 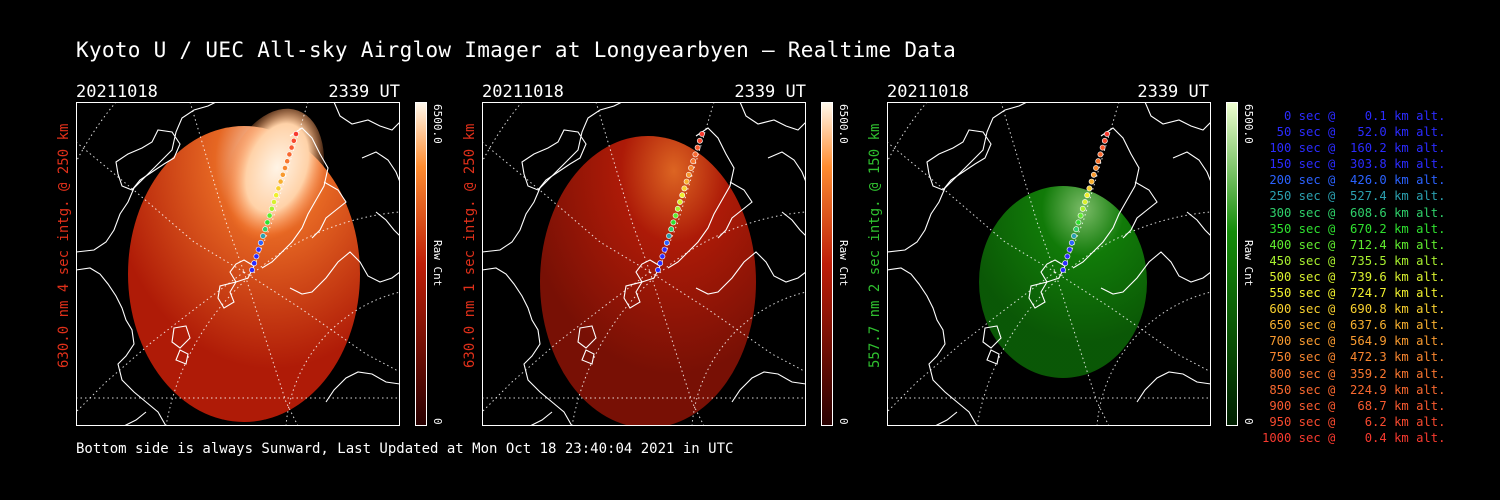 I want to click on legend-row: 100 sec @ 160.2 km alt., so click(x=1354, y=148).